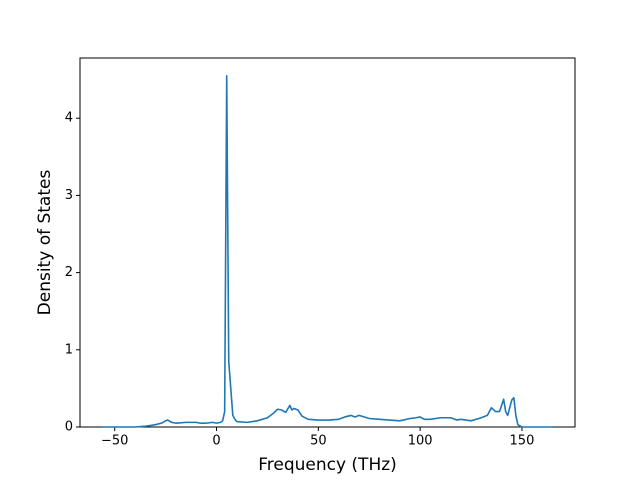 The image size is (640, 480). I want to click on x-tick-label: −50, so click(114, 441).